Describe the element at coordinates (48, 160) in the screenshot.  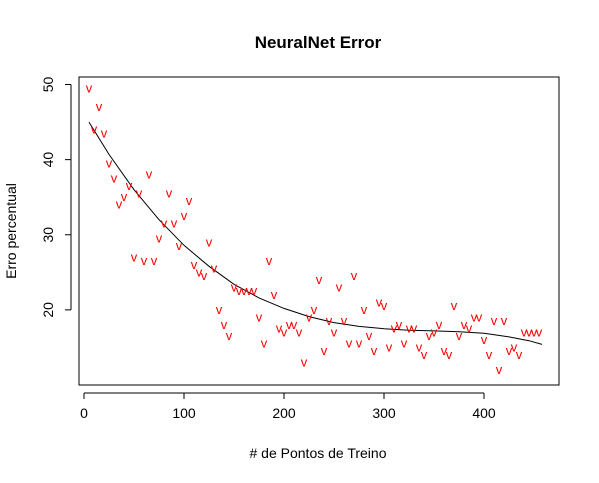
I see `y-tick-label: 40` at that location.